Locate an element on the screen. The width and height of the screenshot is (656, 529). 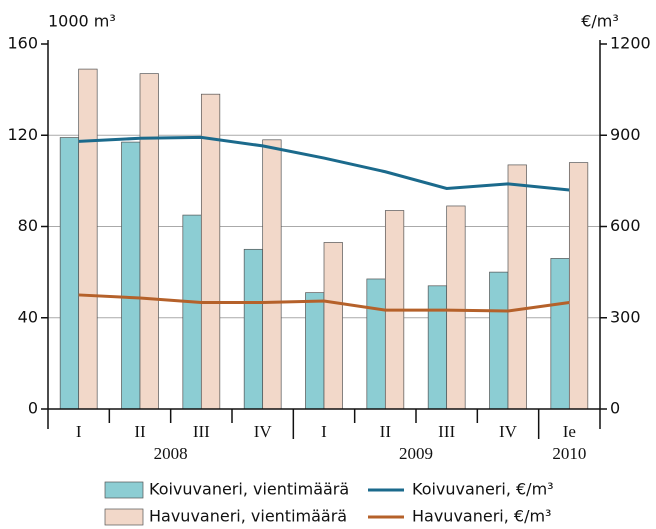
x-tick-label: Ie is located at coordinates (569, 431).